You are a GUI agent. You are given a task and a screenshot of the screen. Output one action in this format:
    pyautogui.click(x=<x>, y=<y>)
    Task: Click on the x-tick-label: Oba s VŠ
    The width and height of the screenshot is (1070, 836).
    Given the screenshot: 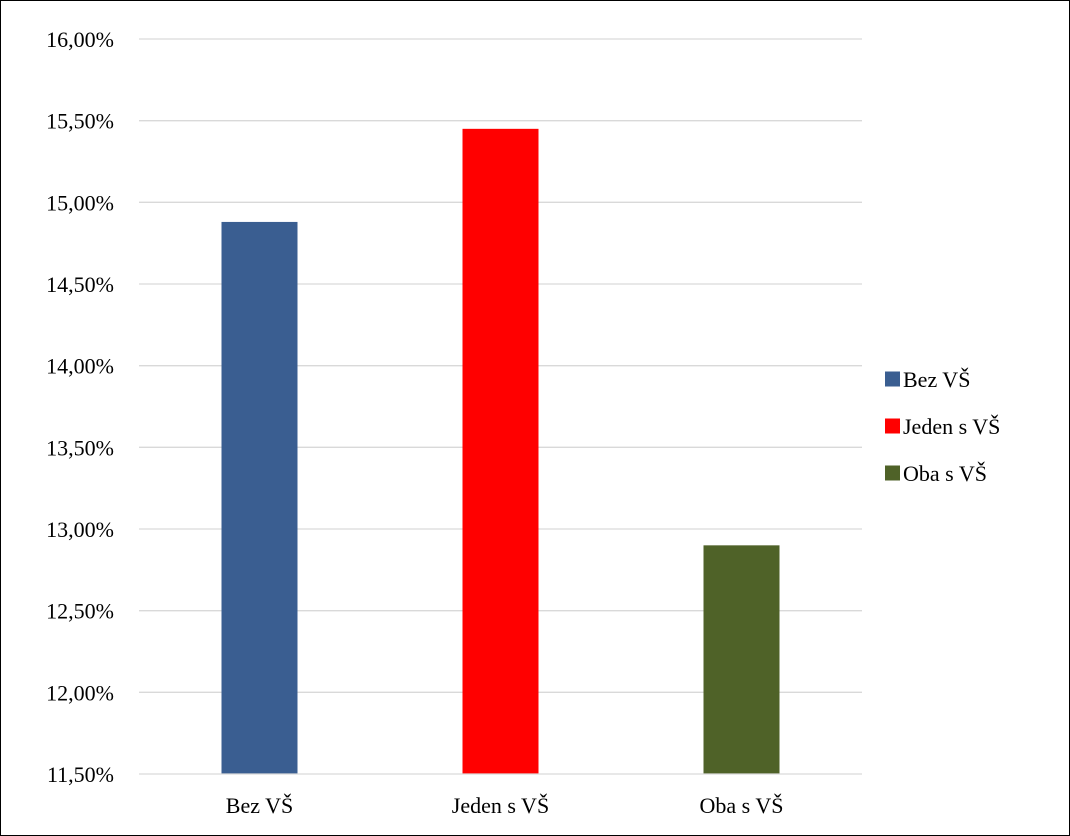 What is the action you would take?
    pyautogui.click(x=742, y=805)
    